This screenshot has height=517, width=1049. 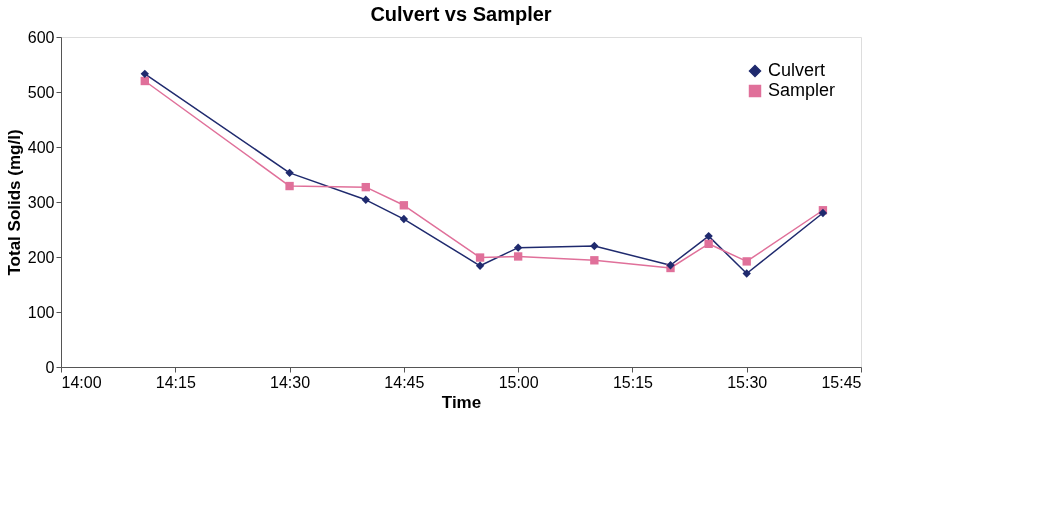 I want to click on chart-title: Culvert vs Sampler, so click(x=461, y=14).